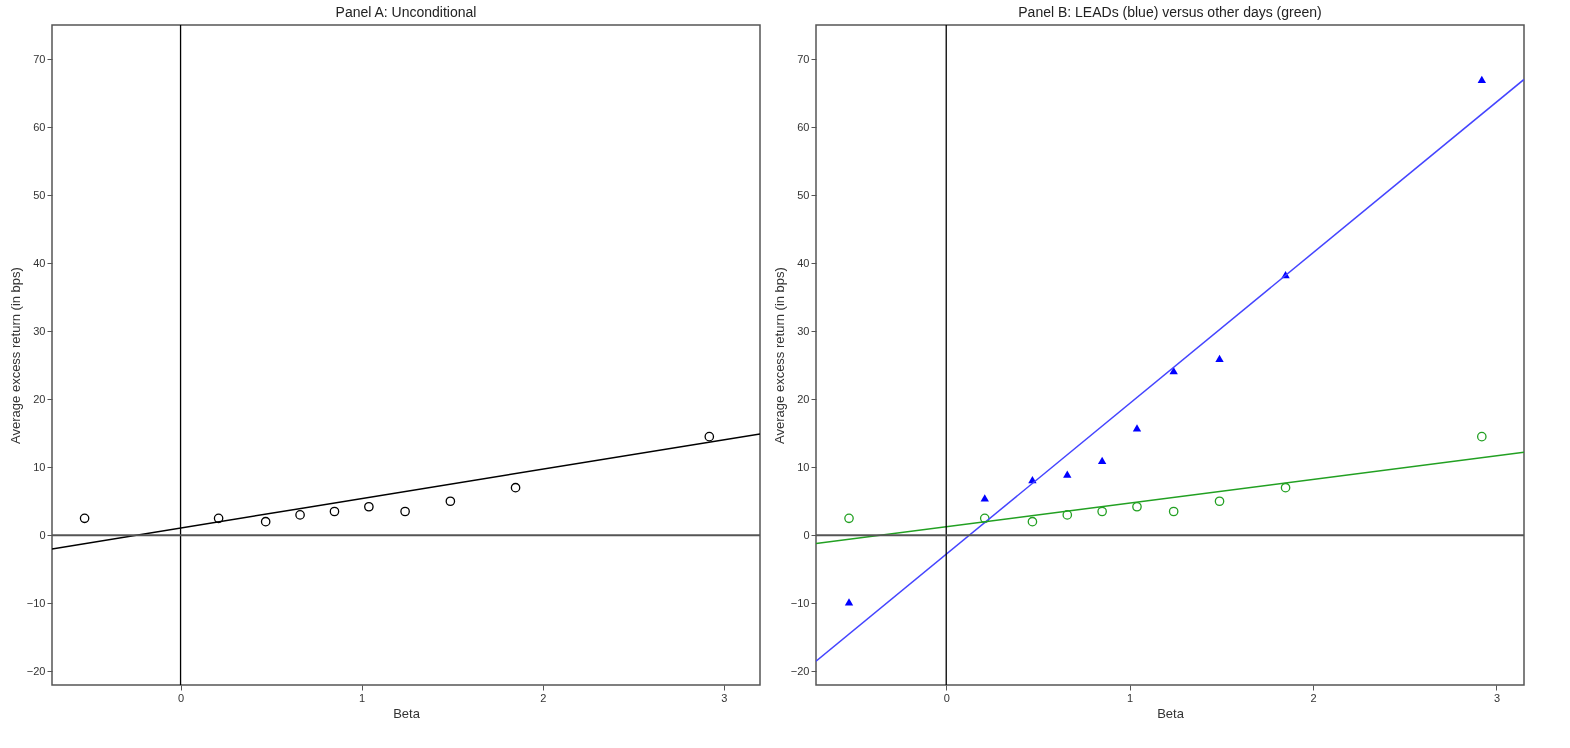 The image size is (1570, 748). Describe the element at coordinates (406, 12) in the screenshot. I see `chart-title: Panel A: Unconditional` at that location.